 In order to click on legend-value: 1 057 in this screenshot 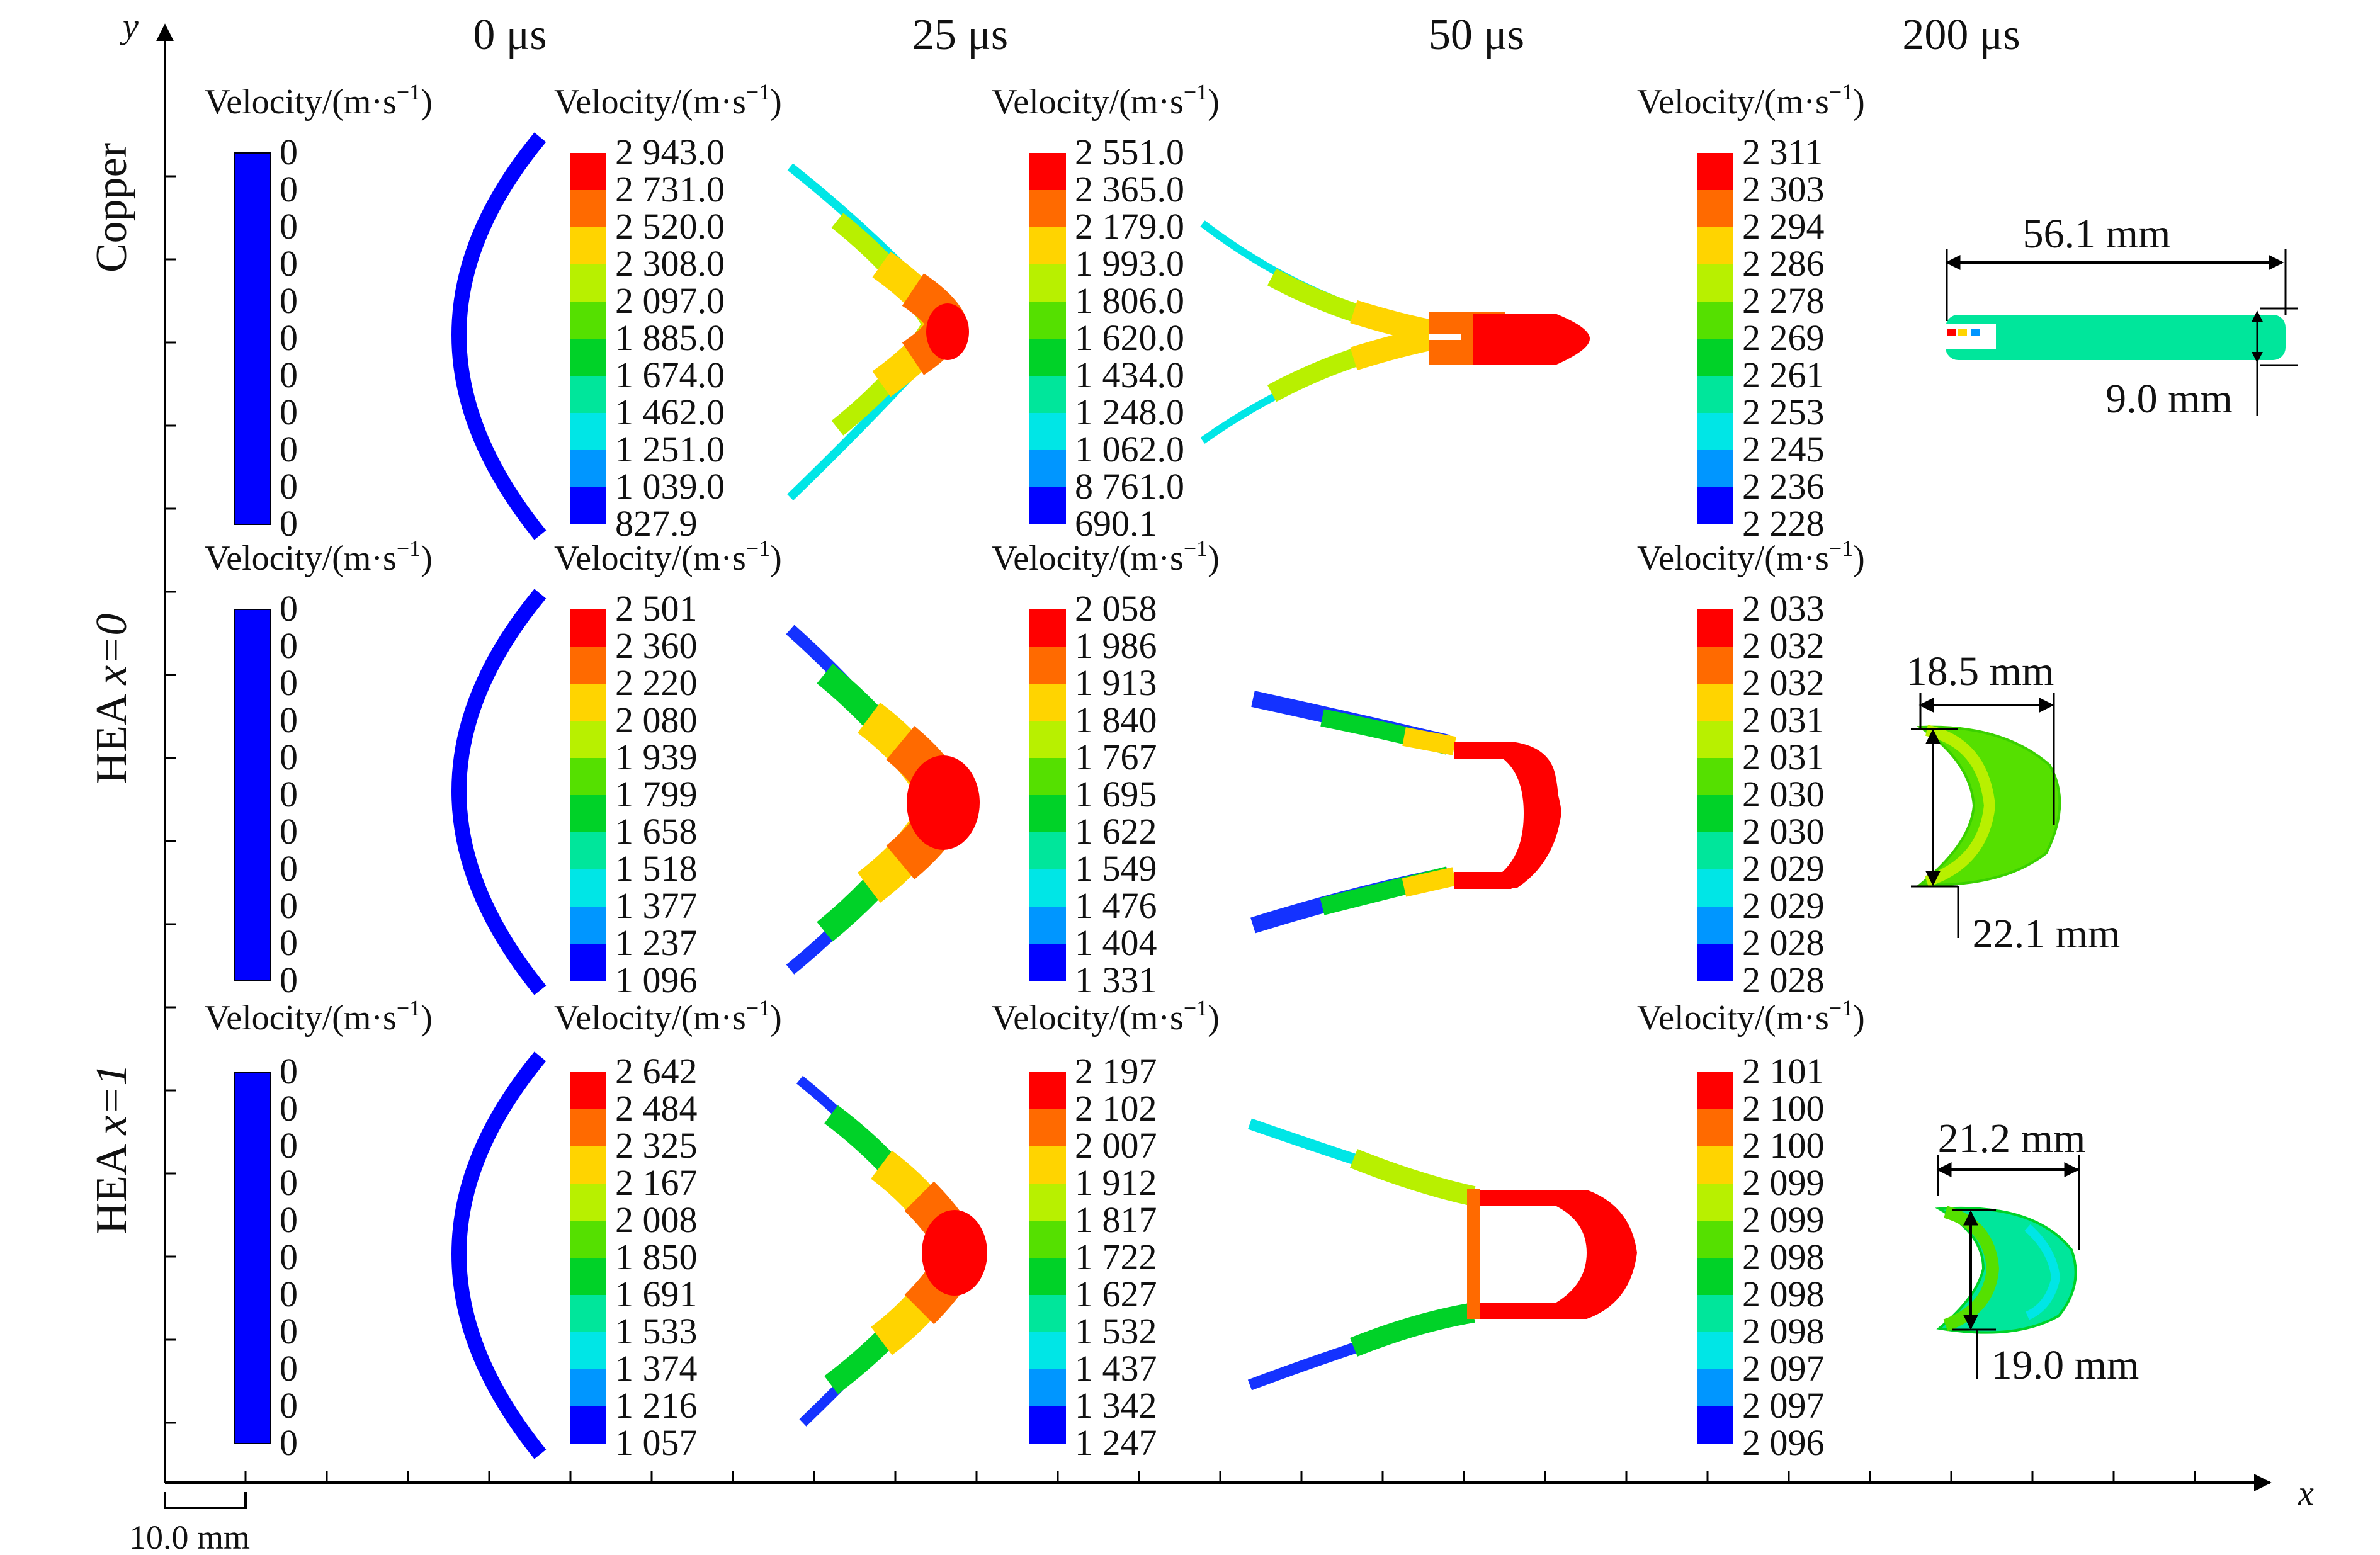, I will do `click(656, 1442)`.